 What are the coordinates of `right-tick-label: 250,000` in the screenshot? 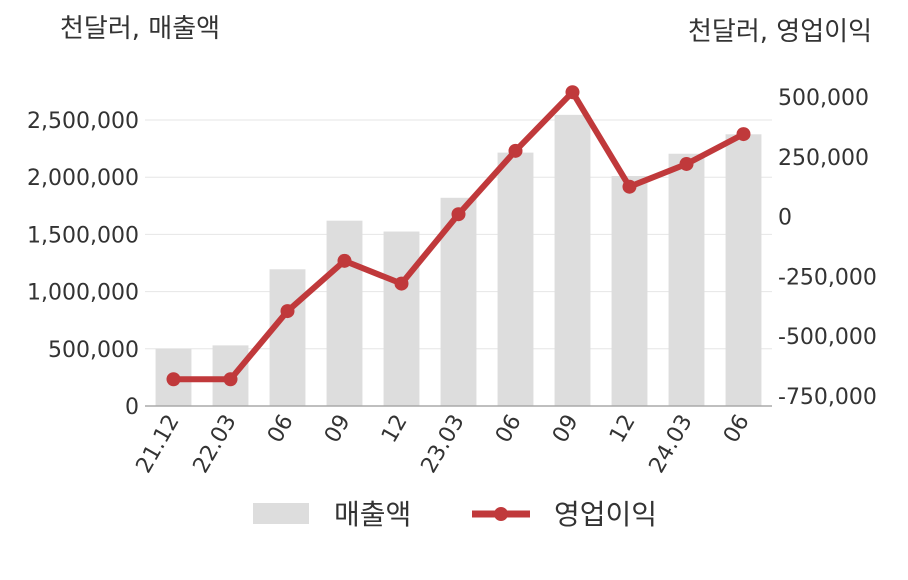 It's located at (823, 158).